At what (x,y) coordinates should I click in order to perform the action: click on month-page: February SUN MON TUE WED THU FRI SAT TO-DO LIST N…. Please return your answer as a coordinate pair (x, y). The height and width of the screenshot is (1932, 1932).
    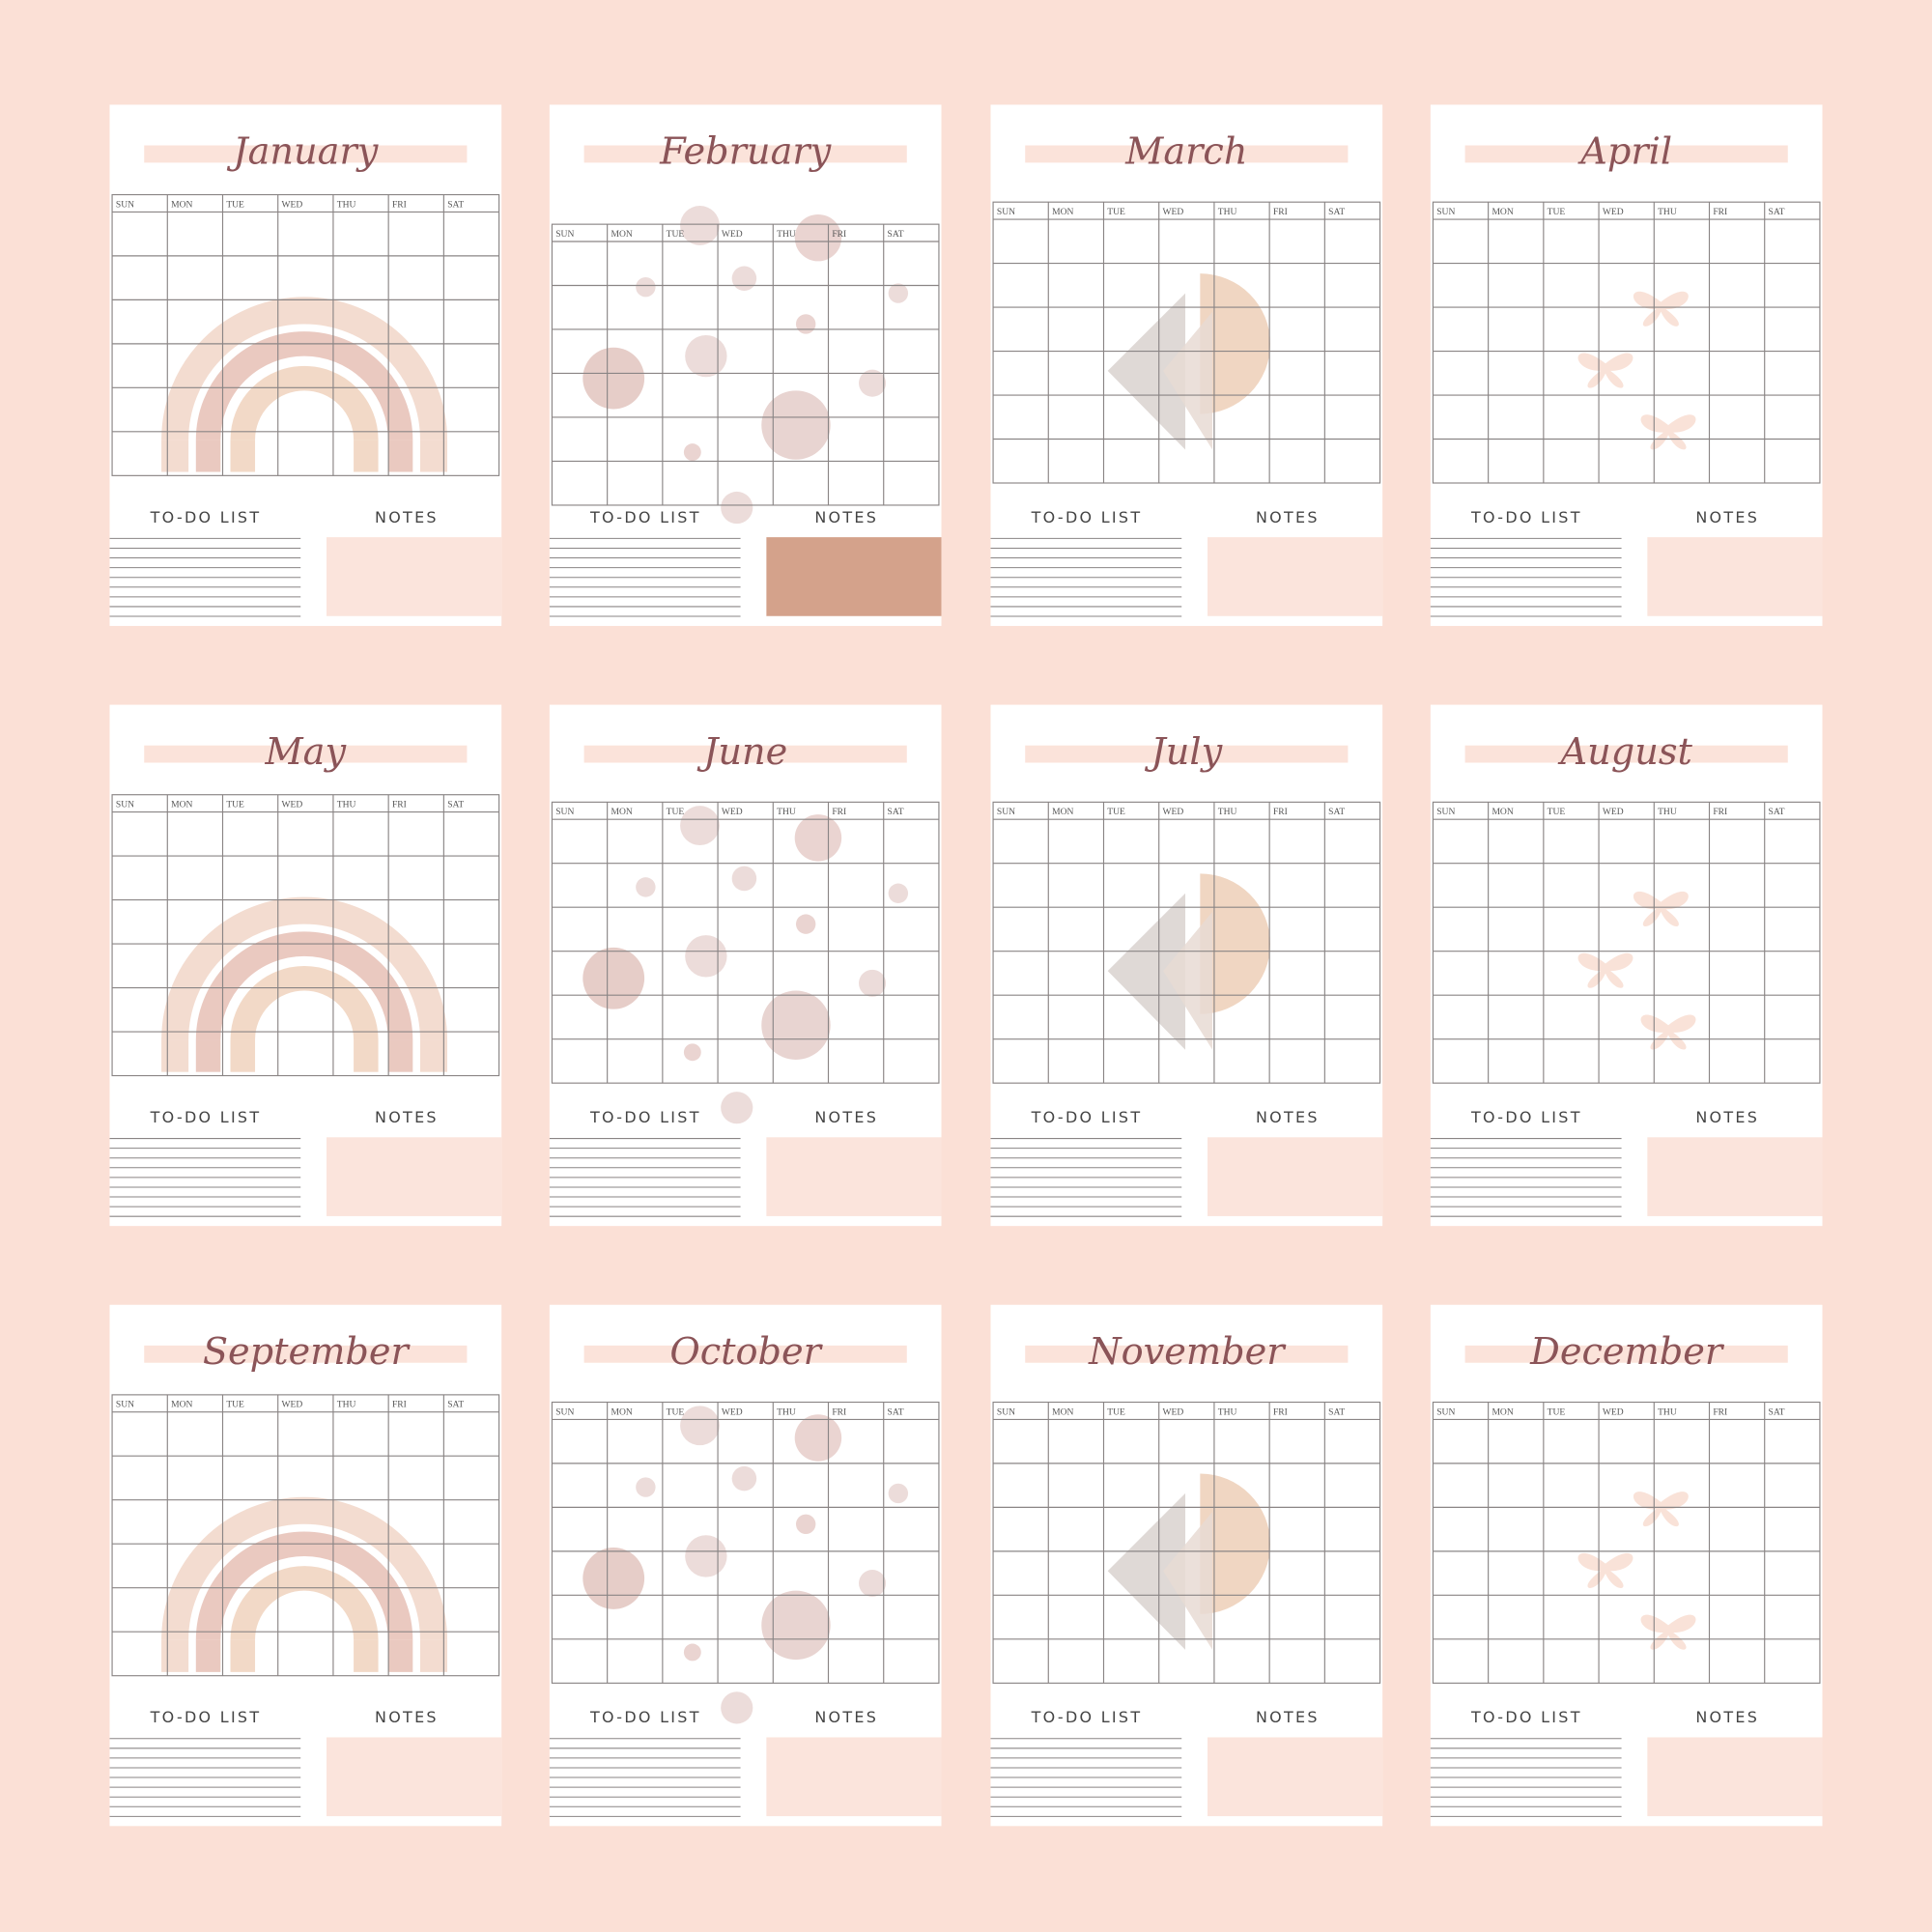
    Looking at the image, I should click on (745, 365).